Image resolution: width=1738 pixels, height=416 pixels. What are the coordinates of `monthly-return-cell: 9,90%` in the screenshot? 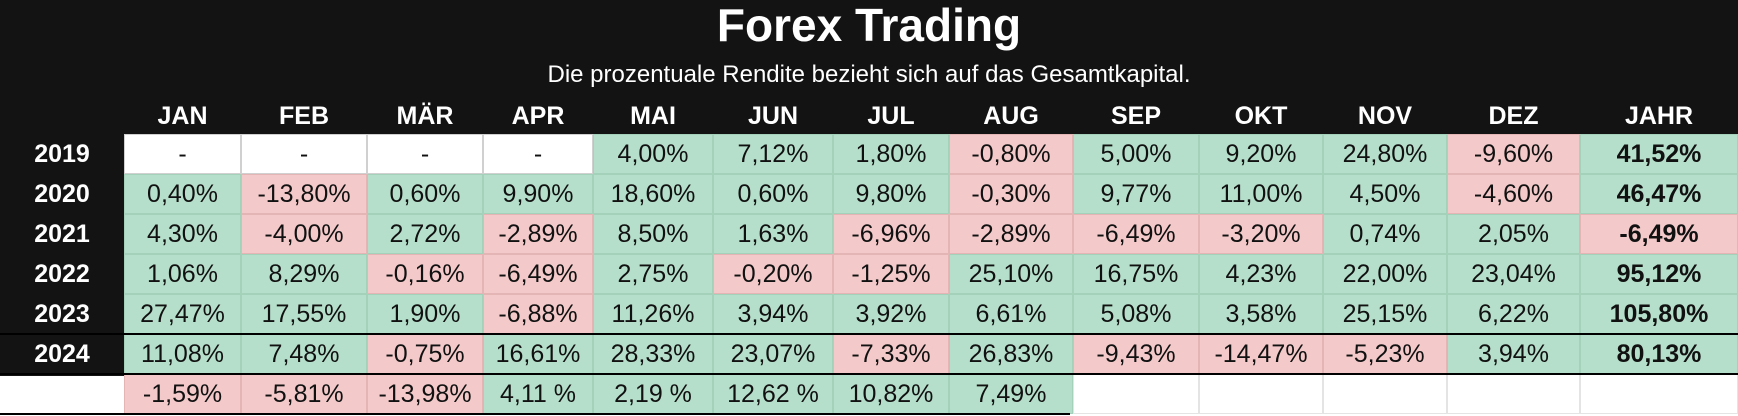 It's located at (538, 194).